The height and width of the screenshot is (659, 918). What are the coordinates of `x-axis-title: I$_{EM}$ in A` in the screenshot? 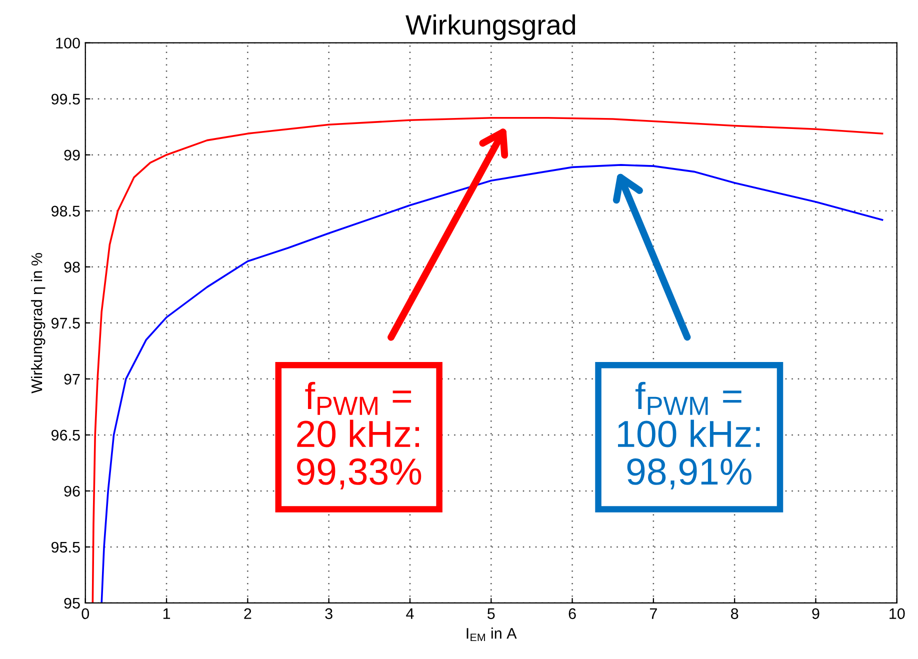 It's located at (491, 635).